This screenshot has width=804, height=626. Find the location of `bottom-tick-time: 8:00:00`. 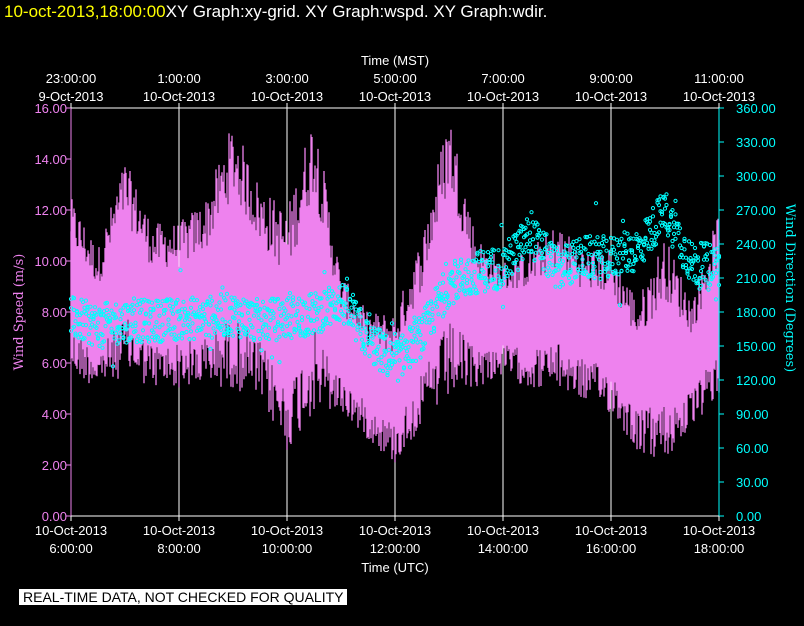

bottom-tick-time: 8:00:00 is located at coordinates (178, 548).